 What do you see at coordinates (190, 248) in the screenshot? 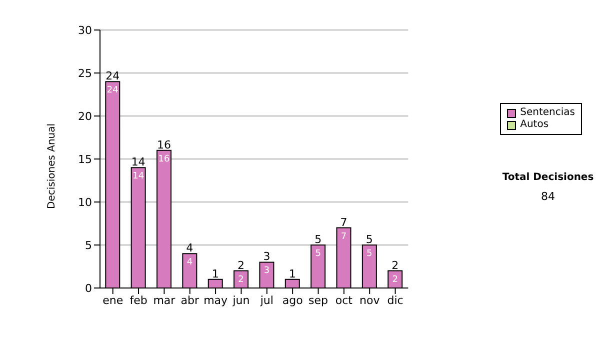
I see `total-label: 4` at bounding box center [190, 248].